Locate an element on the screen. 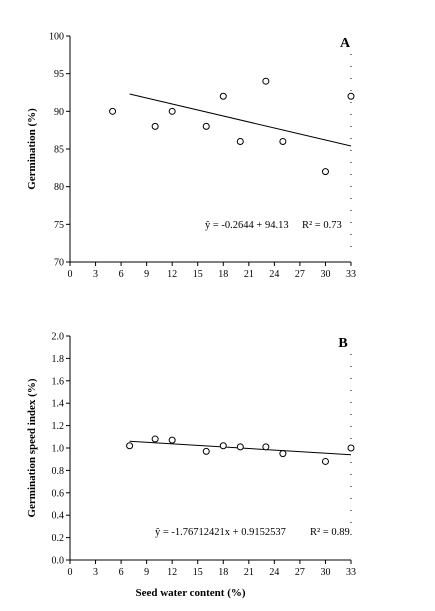 The height and width of the screenshot is (611, 435). y-tick-label: 2.0 is located at coordinates (58, 337).